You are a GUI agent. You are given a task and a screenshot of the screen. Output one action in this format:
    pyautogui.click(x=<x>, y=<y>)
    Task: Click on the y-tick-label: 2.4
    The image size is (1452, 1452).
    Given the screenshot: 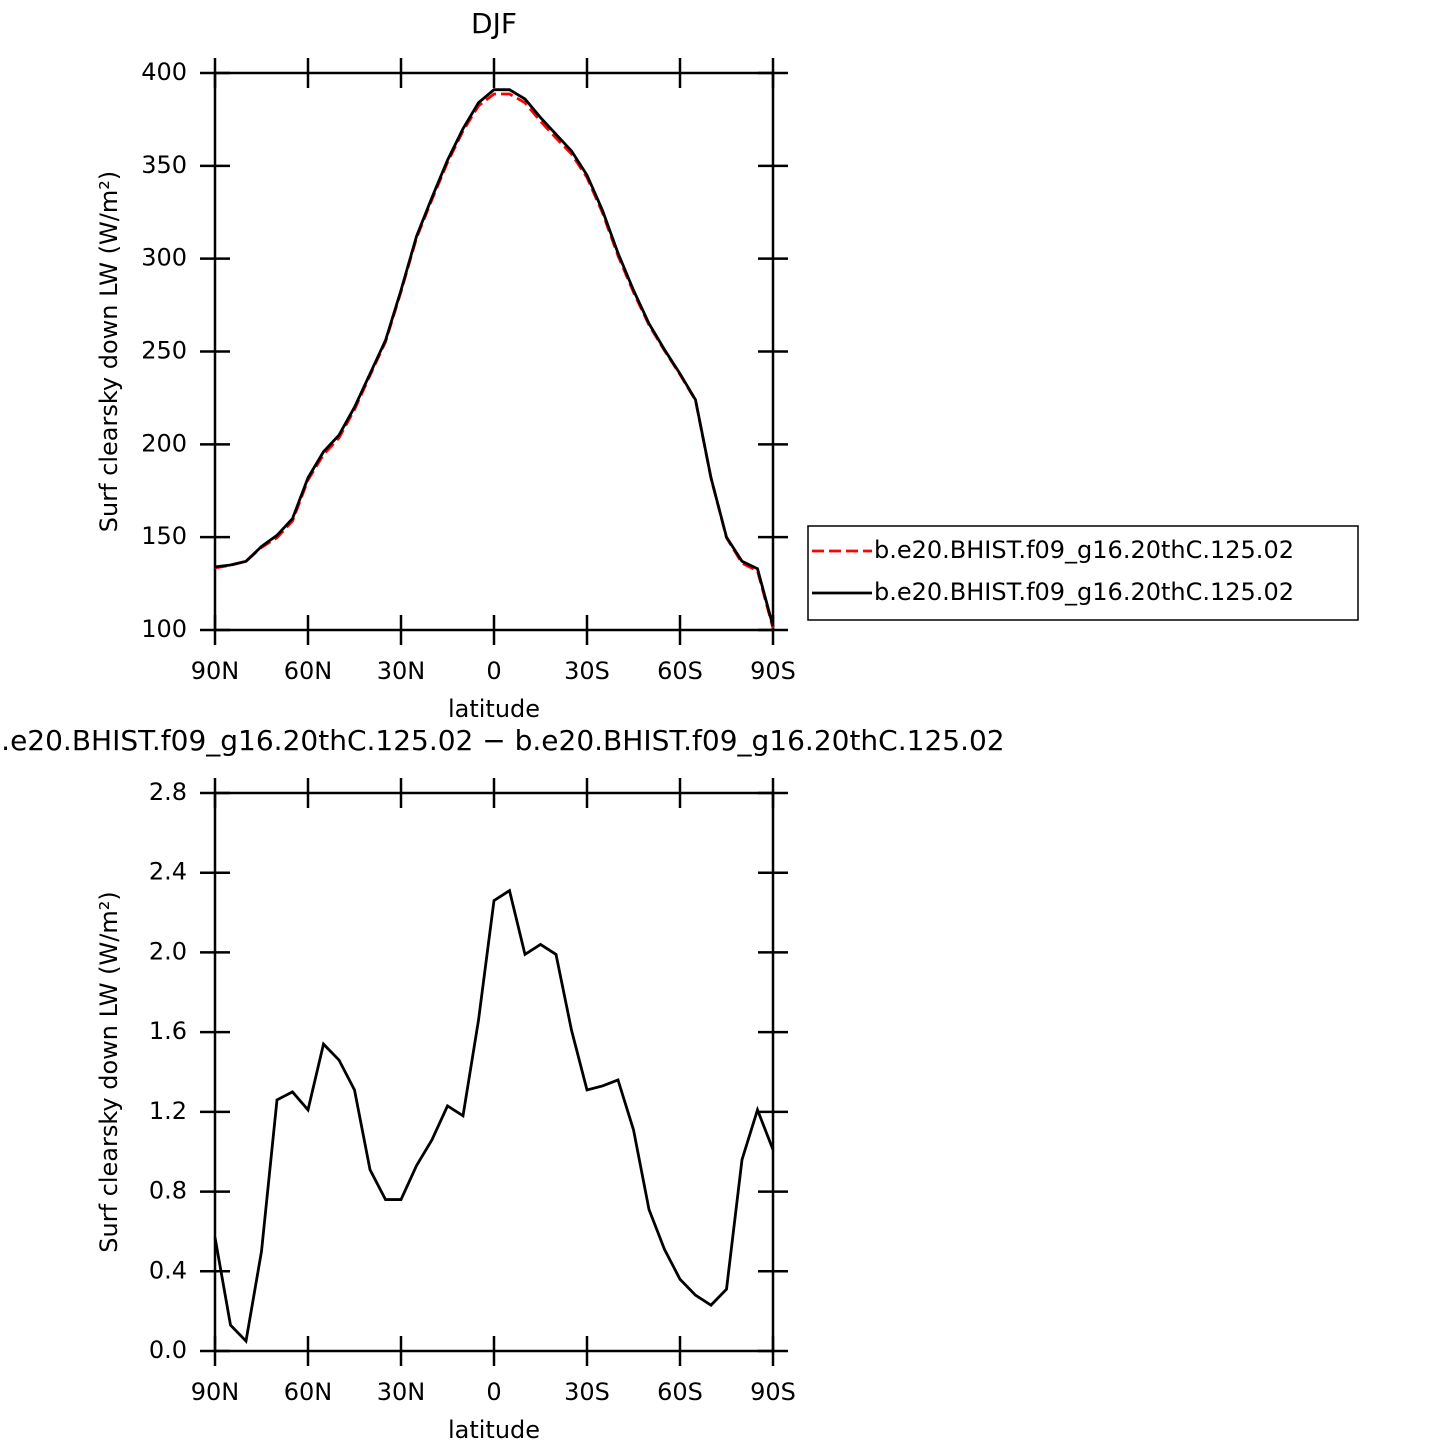 What is the action you would take?
    pyautogui.click(x=168, y=872)
    